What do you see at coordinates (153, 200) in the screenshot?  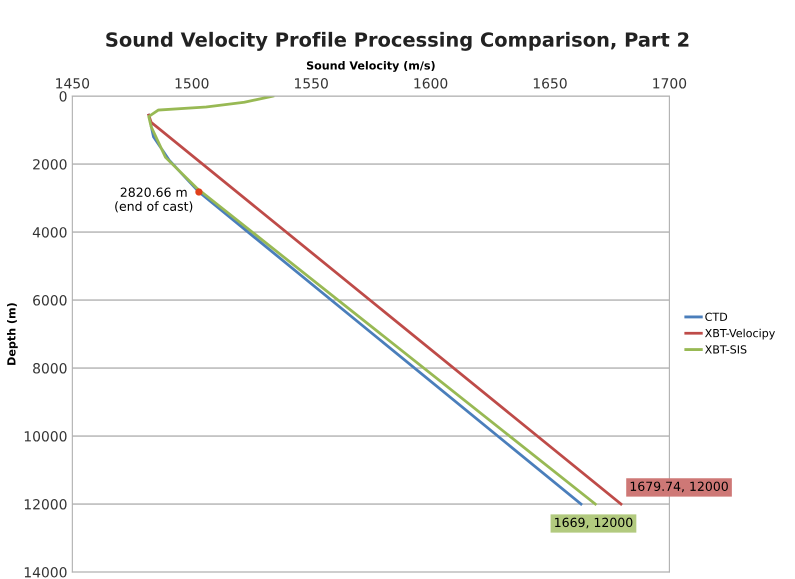 I see `annotation: 2820.66 m (end of cast)` at bounding box center [153, 200].